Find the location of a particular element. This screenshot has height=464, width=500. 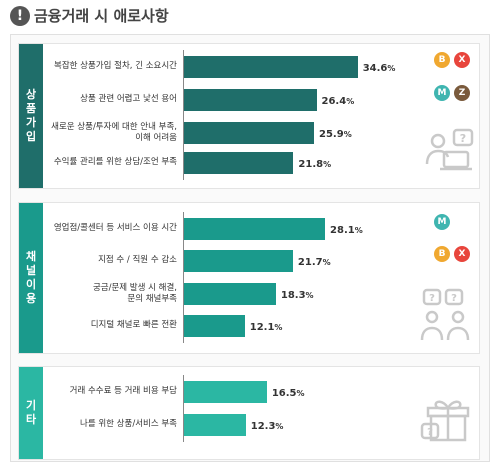

bar-value-label: 25.9% is located at coordinates (335, 134).